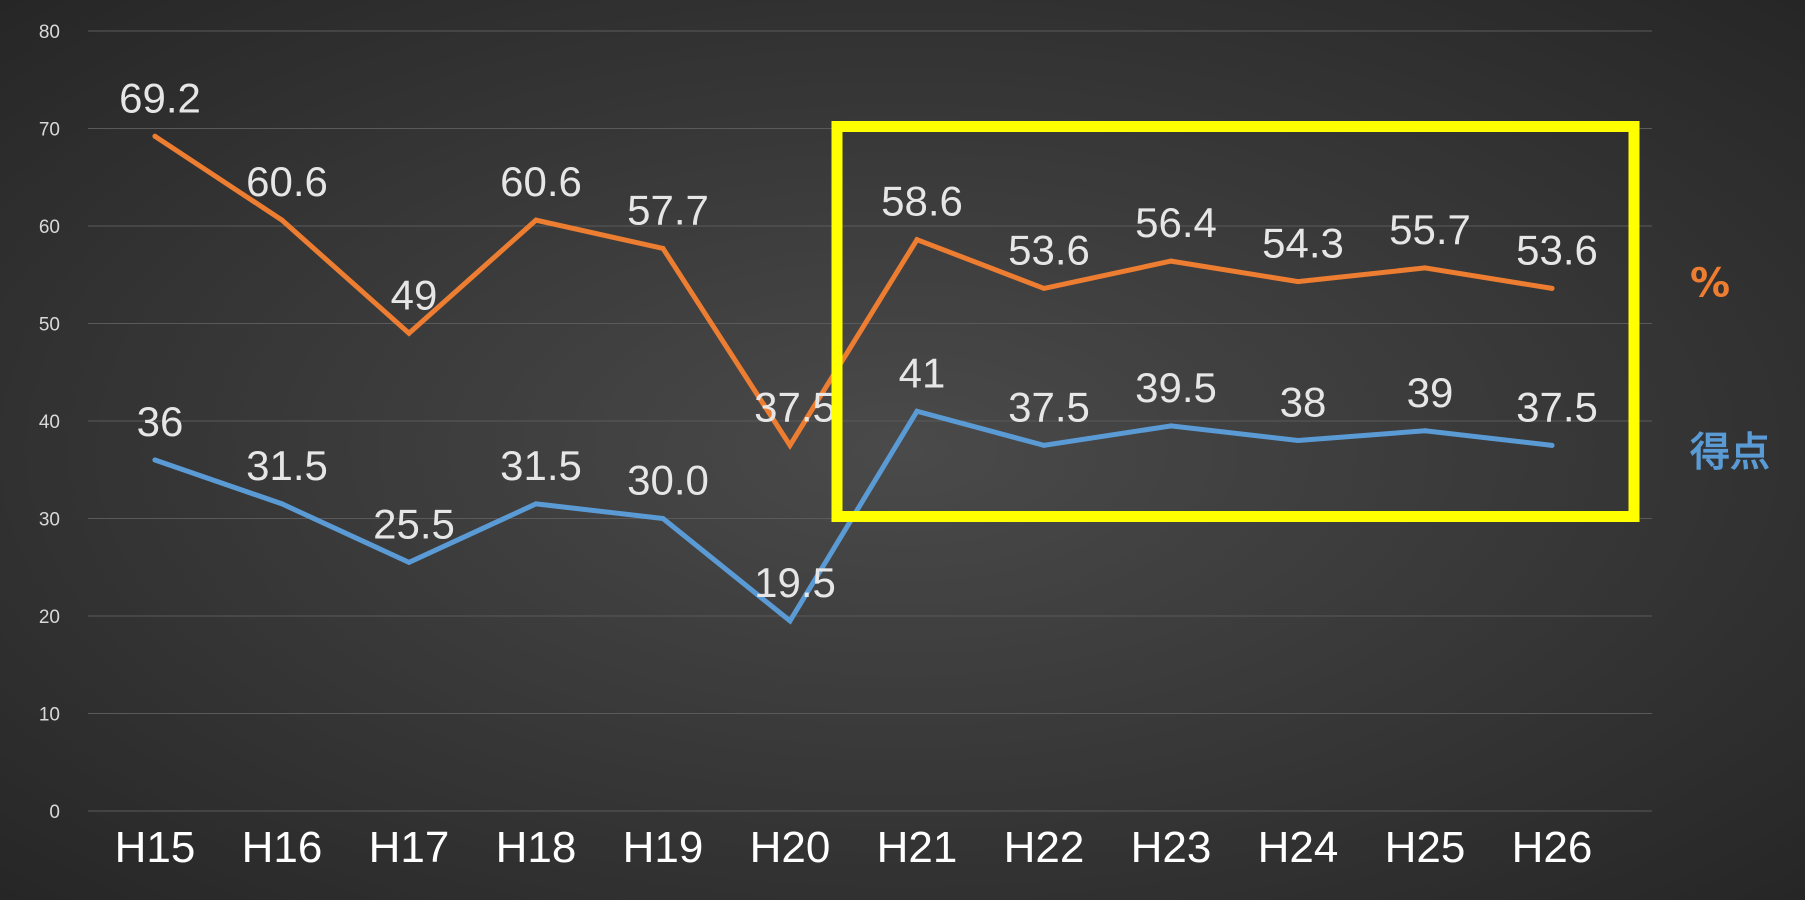 The width and height of the screenshot is (1805, 900). What do you see at coordinates (663, 847) in the screenshot?
I see `x-tick-label: H19` at bounding box center [663, 847].